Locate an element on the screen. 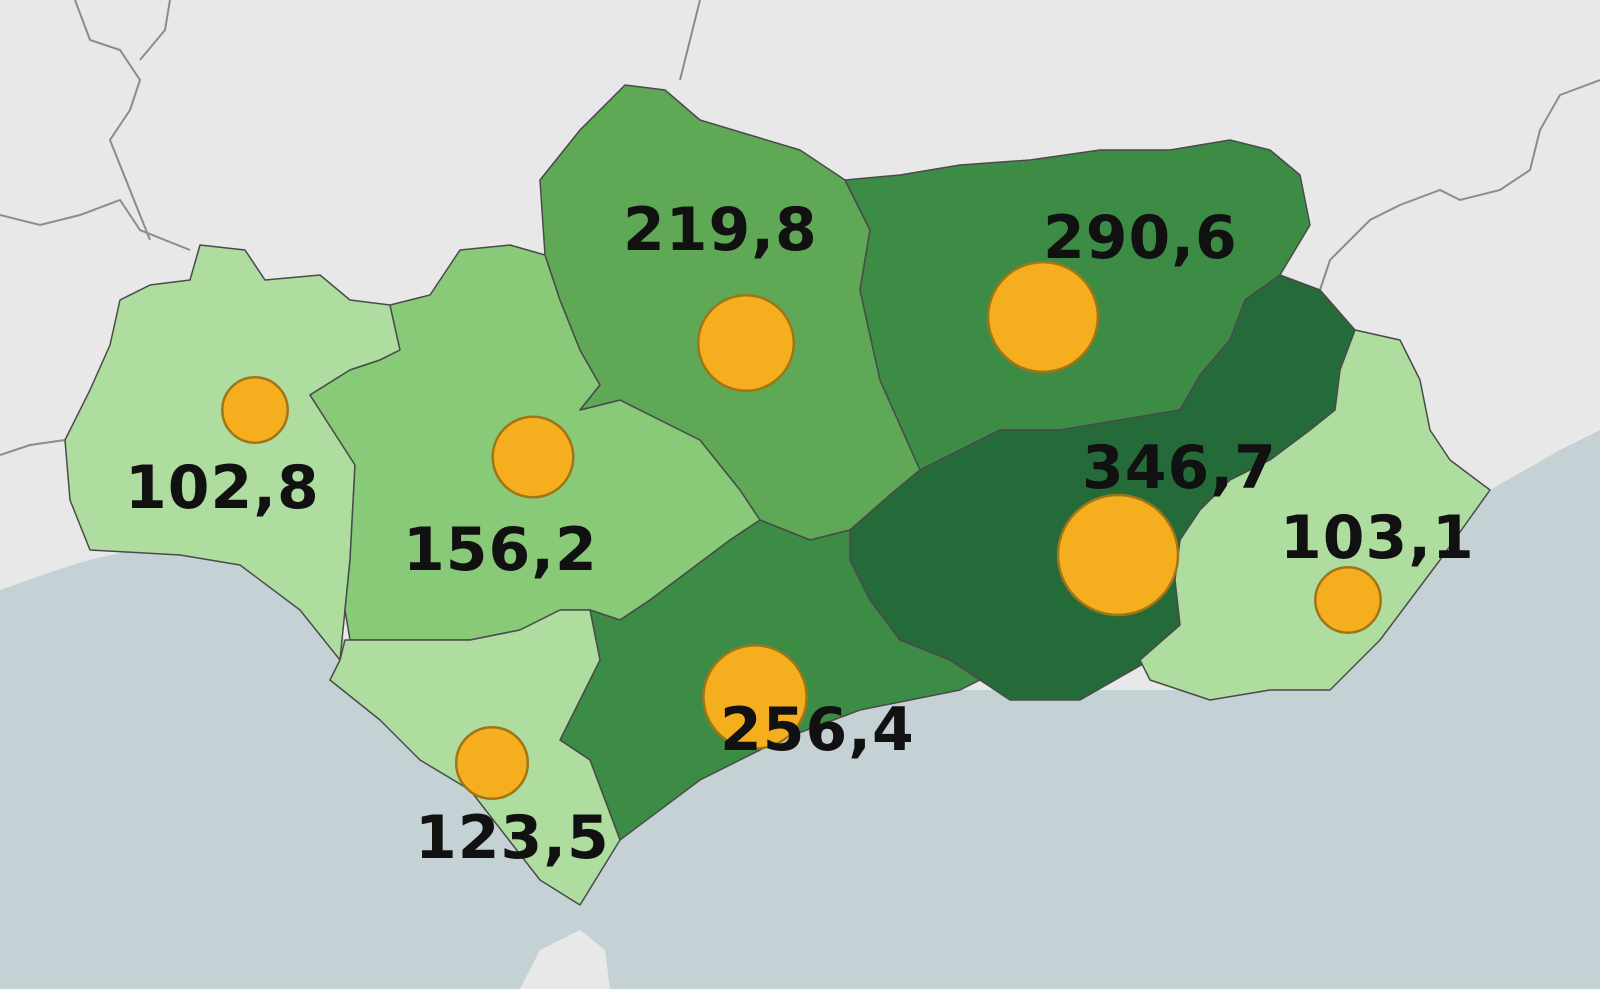  coast-fragment is located at coordinates (565, 959).